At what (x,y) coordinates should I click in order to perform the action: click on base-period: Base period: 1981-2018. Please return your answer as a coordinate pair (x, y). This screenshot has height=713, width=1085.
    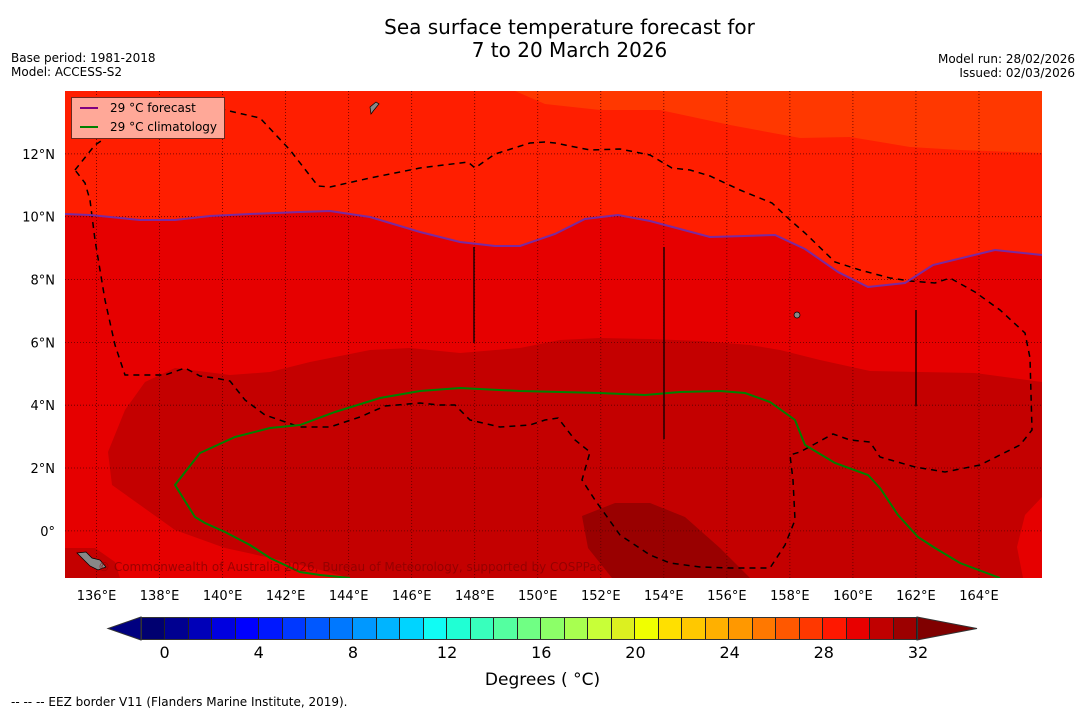
    Looking at the image, I should click on (83, 58).